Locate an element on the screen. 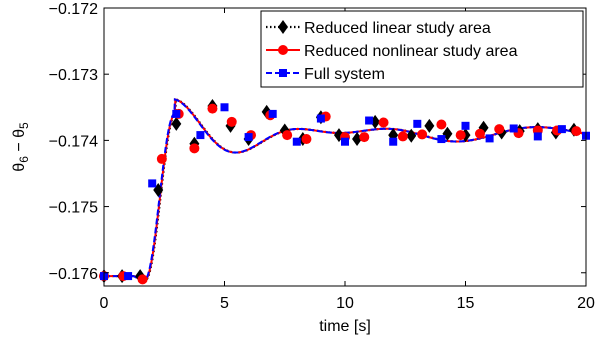 The image size is (596, 343). y-axis-label: θ6 − θ5 is located at coordinates (21, 147).